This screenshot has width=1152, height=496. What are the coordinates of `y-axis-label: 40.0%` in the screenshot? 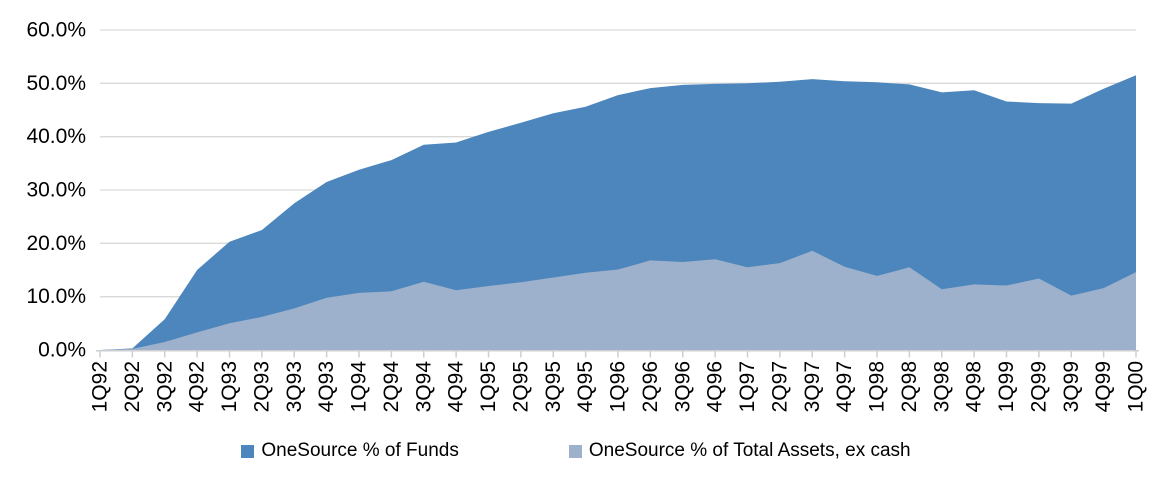 It's located at (56, 136).